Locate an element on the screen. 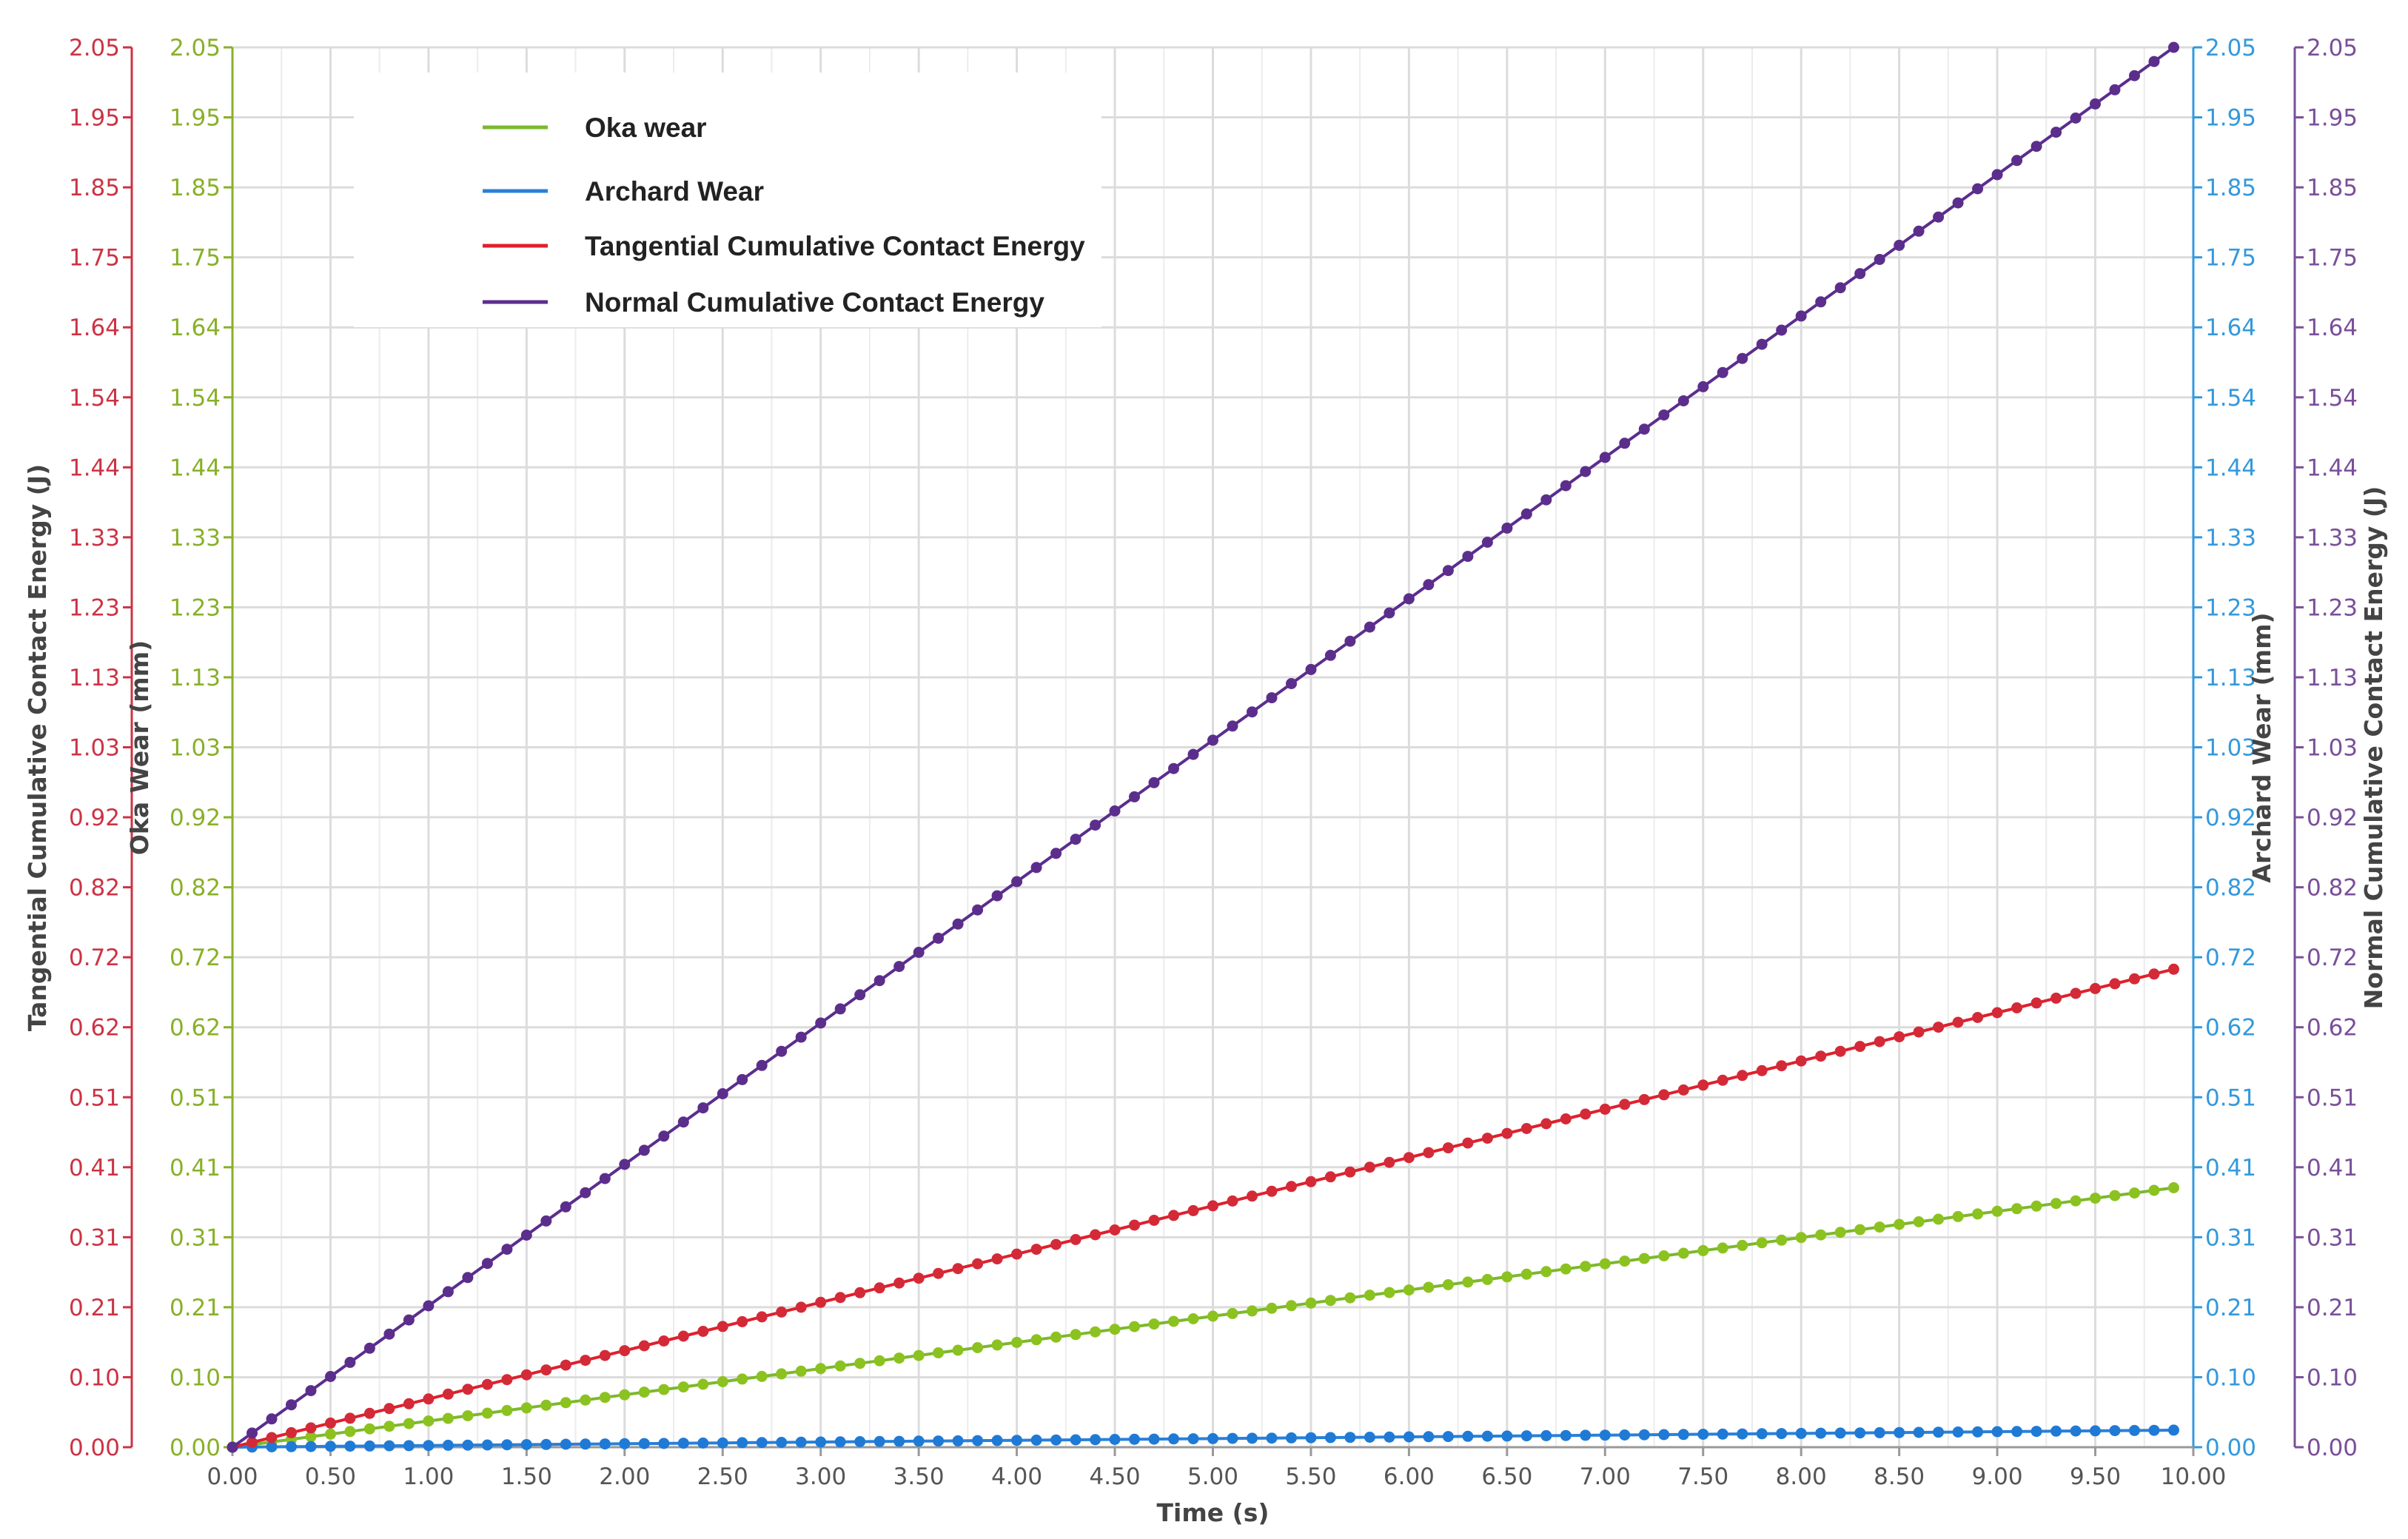 This screenshot has height=1539, width=2408. x-tick-label: 0.00 is located at coordinates (232, 1476).